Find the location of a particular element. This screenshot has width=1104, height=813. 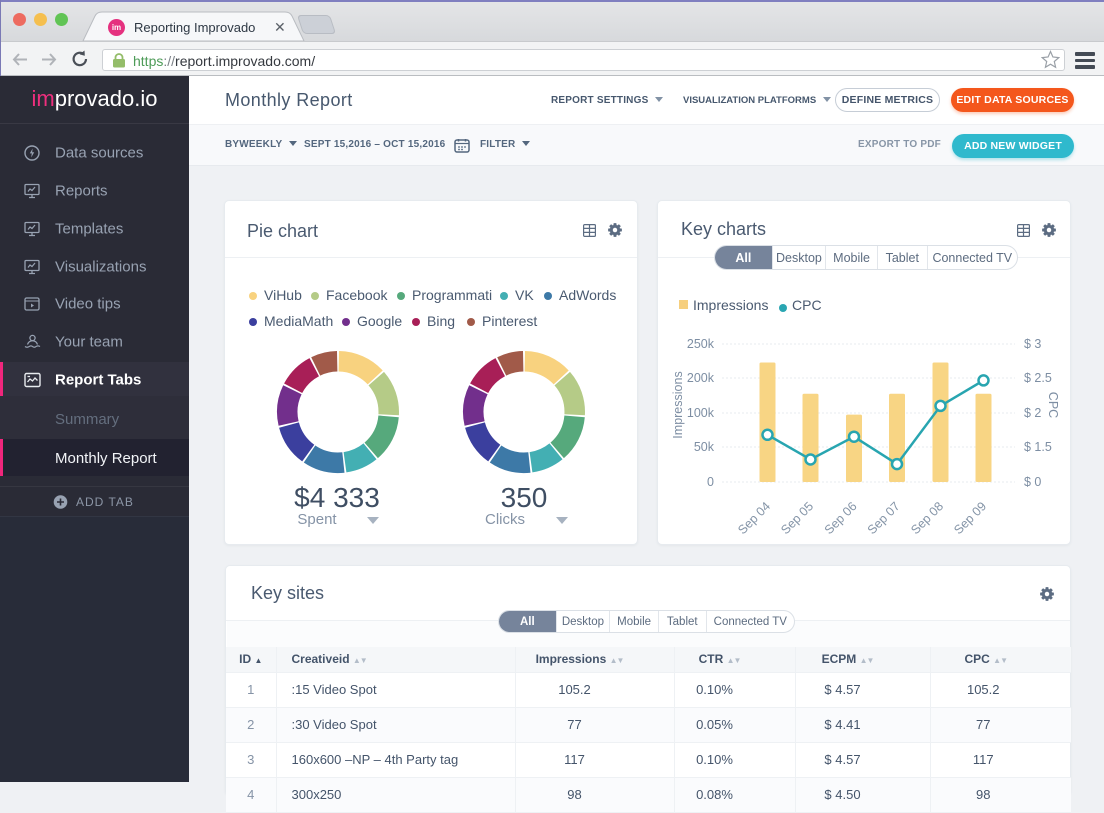

svg-text: 100k is located at coordinates (701, 413).